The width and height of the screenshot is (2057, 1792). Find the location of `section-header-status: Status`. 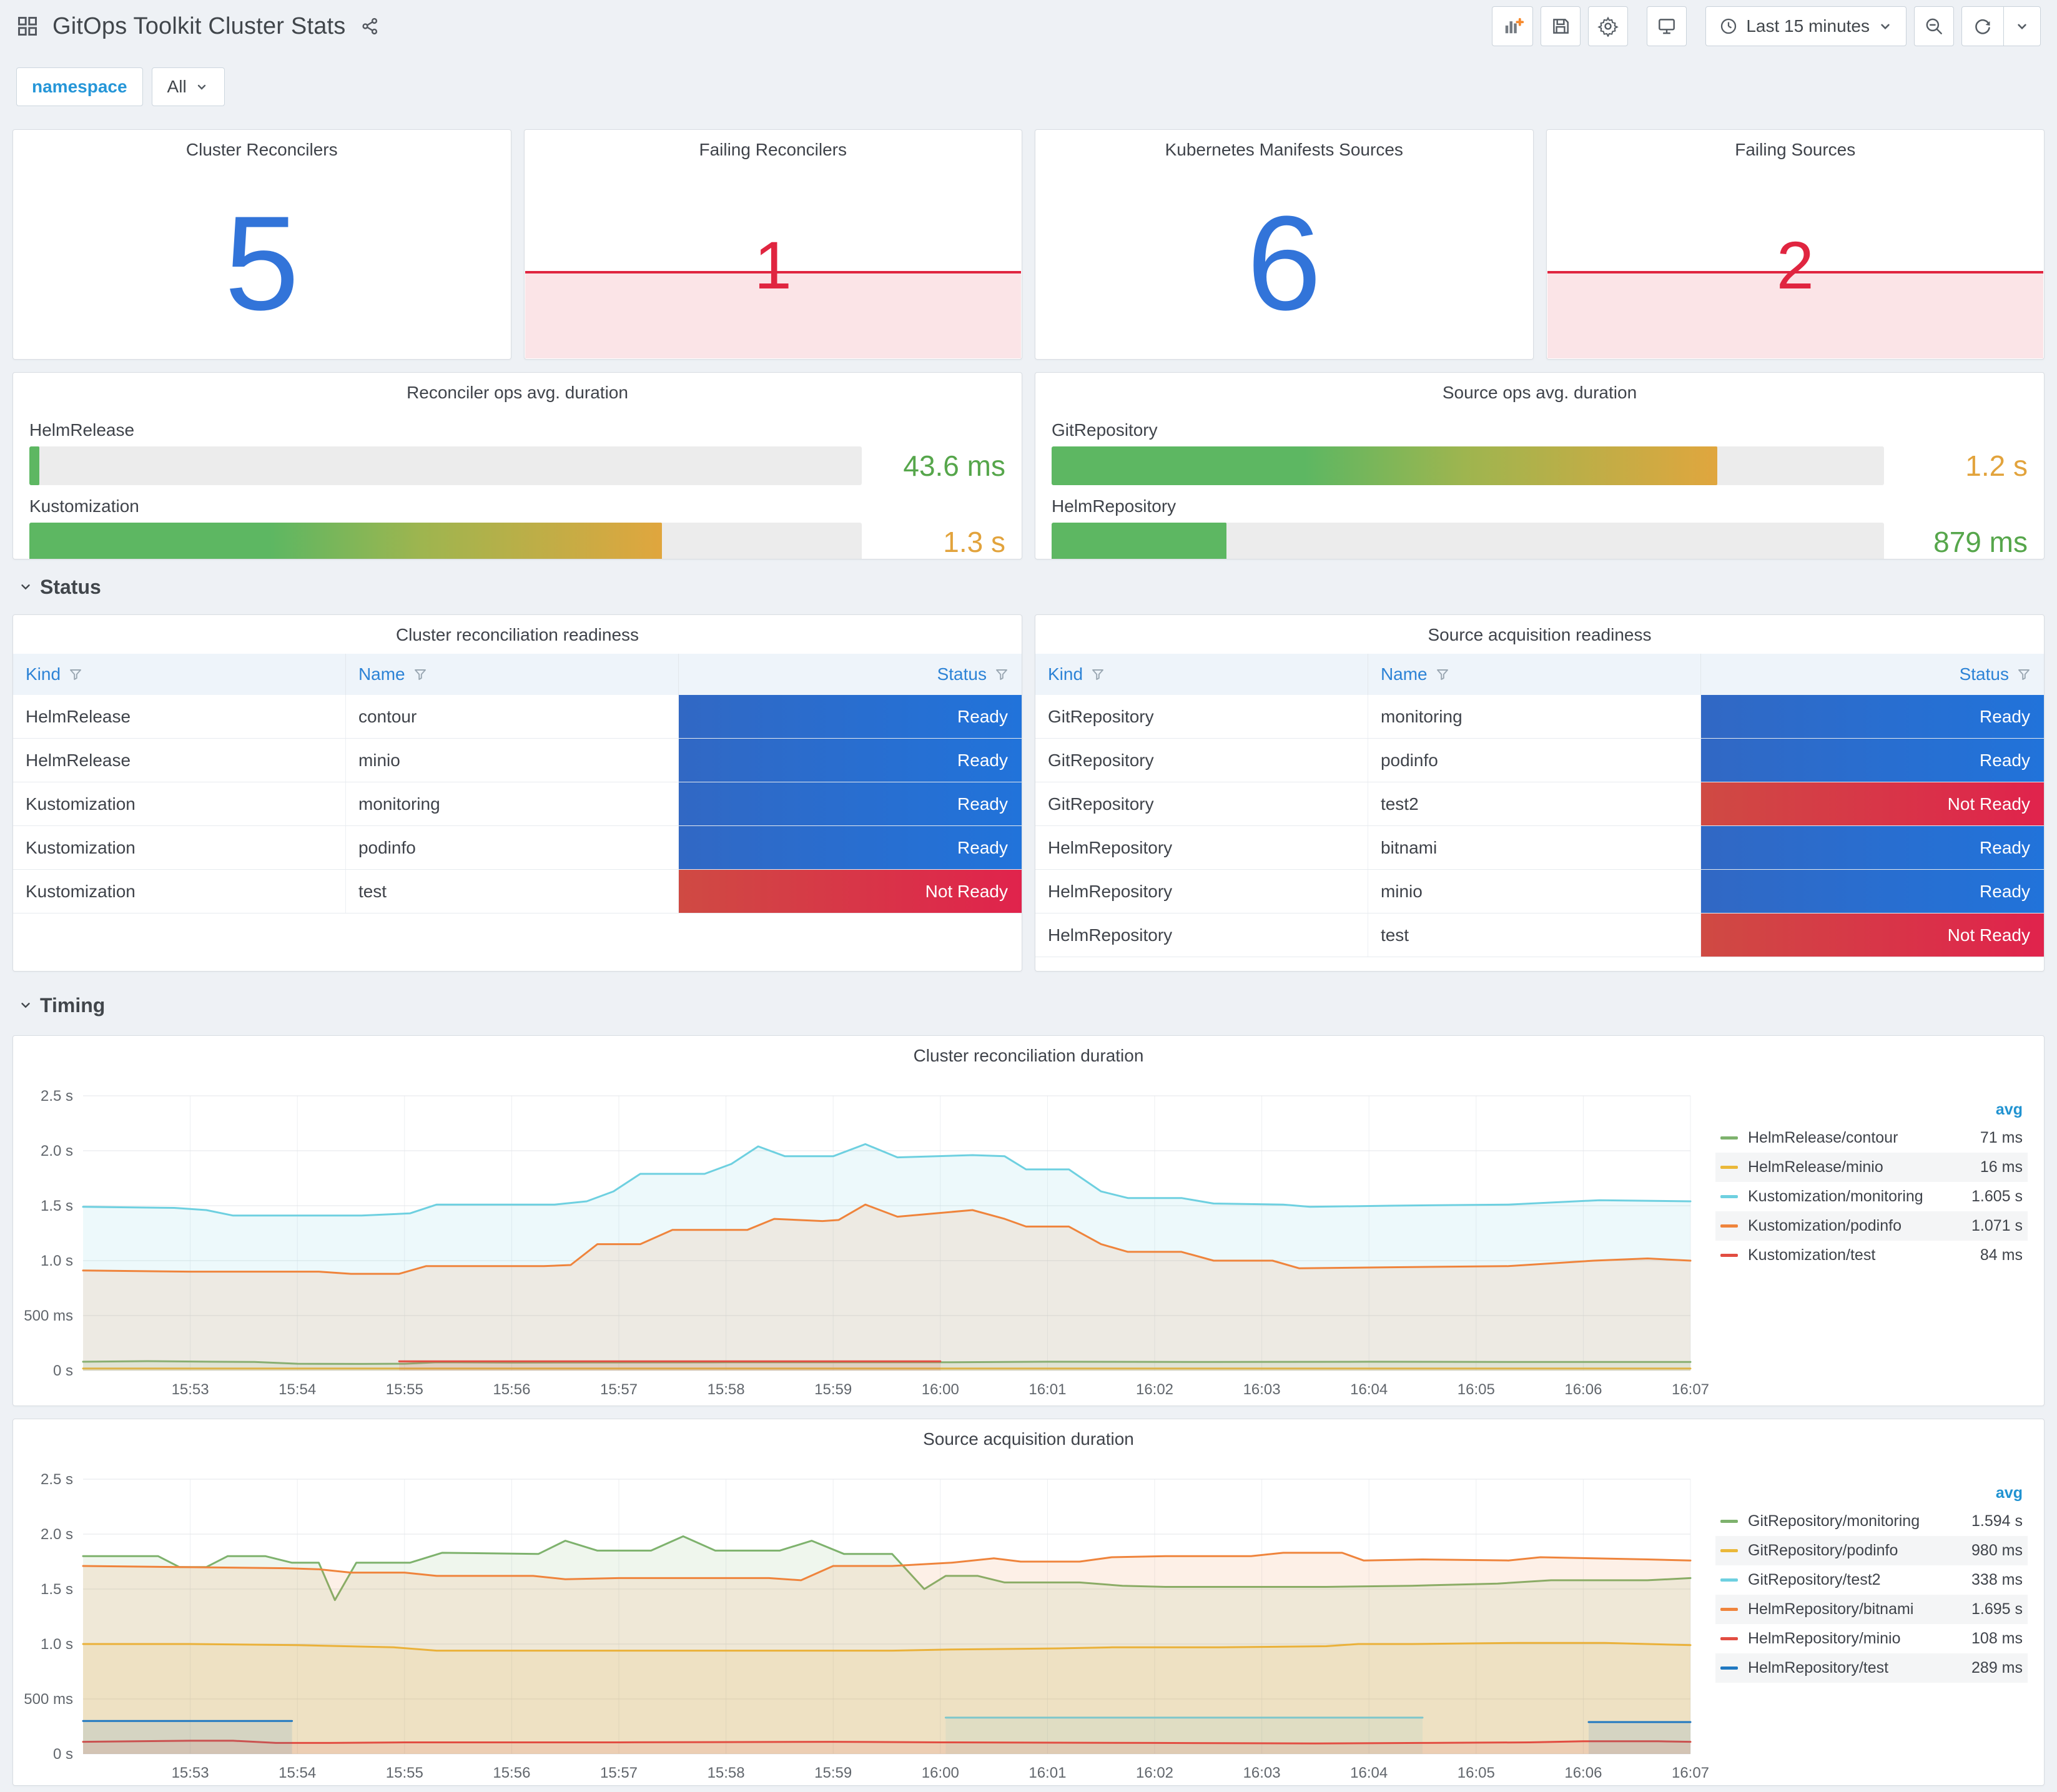

section-header-status: Status is located at coordinates (60, 587).